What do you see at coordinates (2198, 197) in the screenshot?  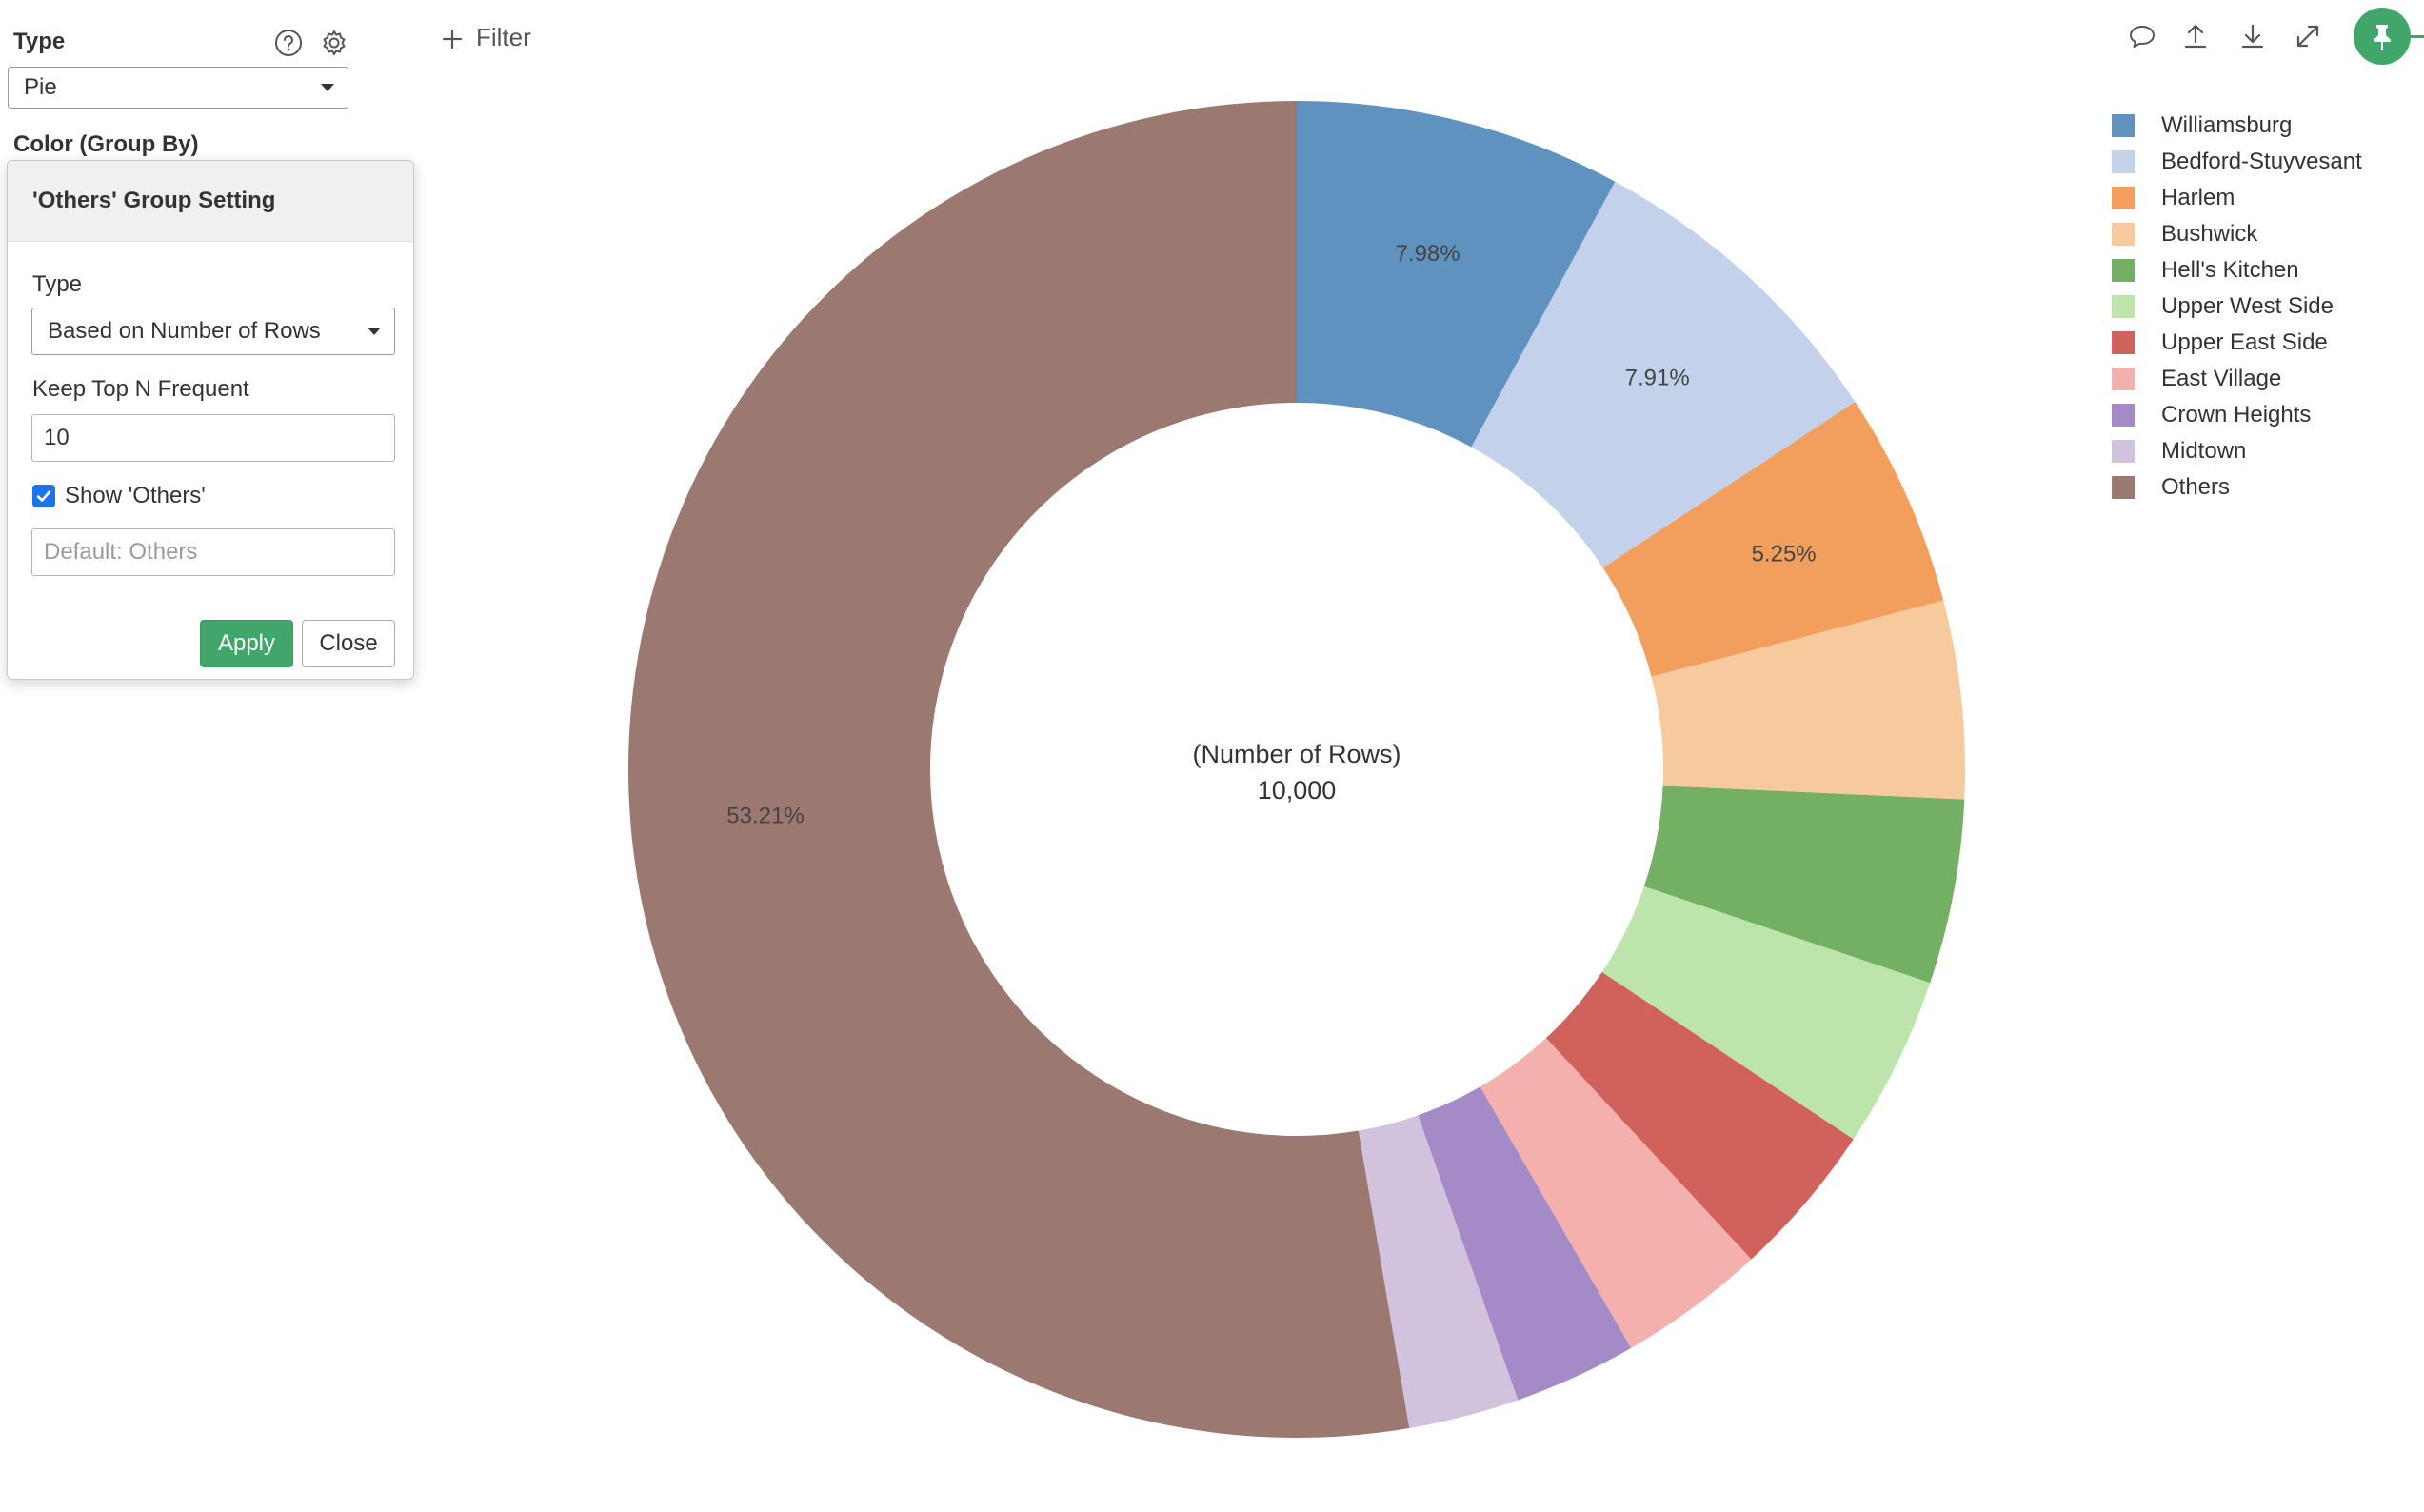 I see `legend-label: Harlem` at bounding box center [2198, 197].